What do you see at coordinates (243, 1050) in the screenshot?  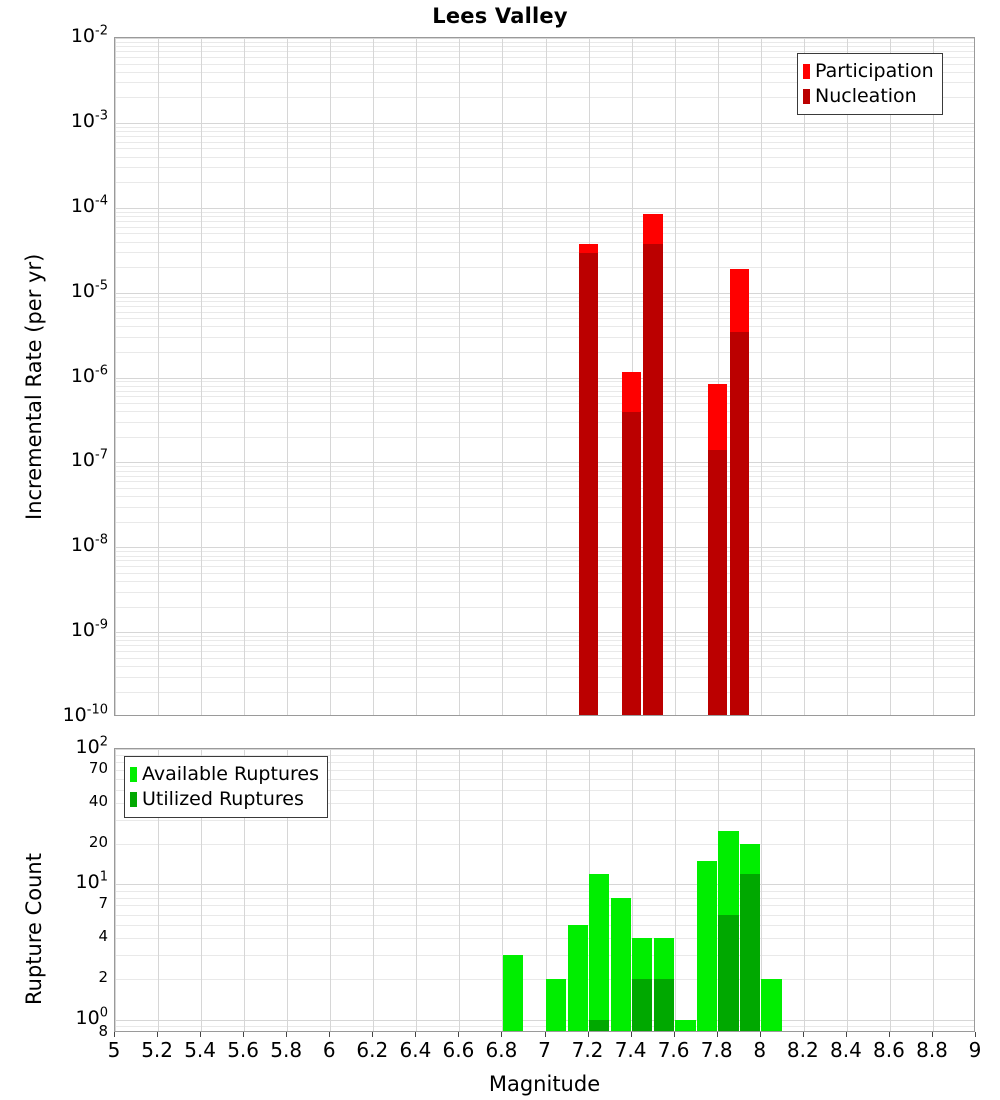 I see `x-tick-label: 5.6` at bounding box center [243, 1050].